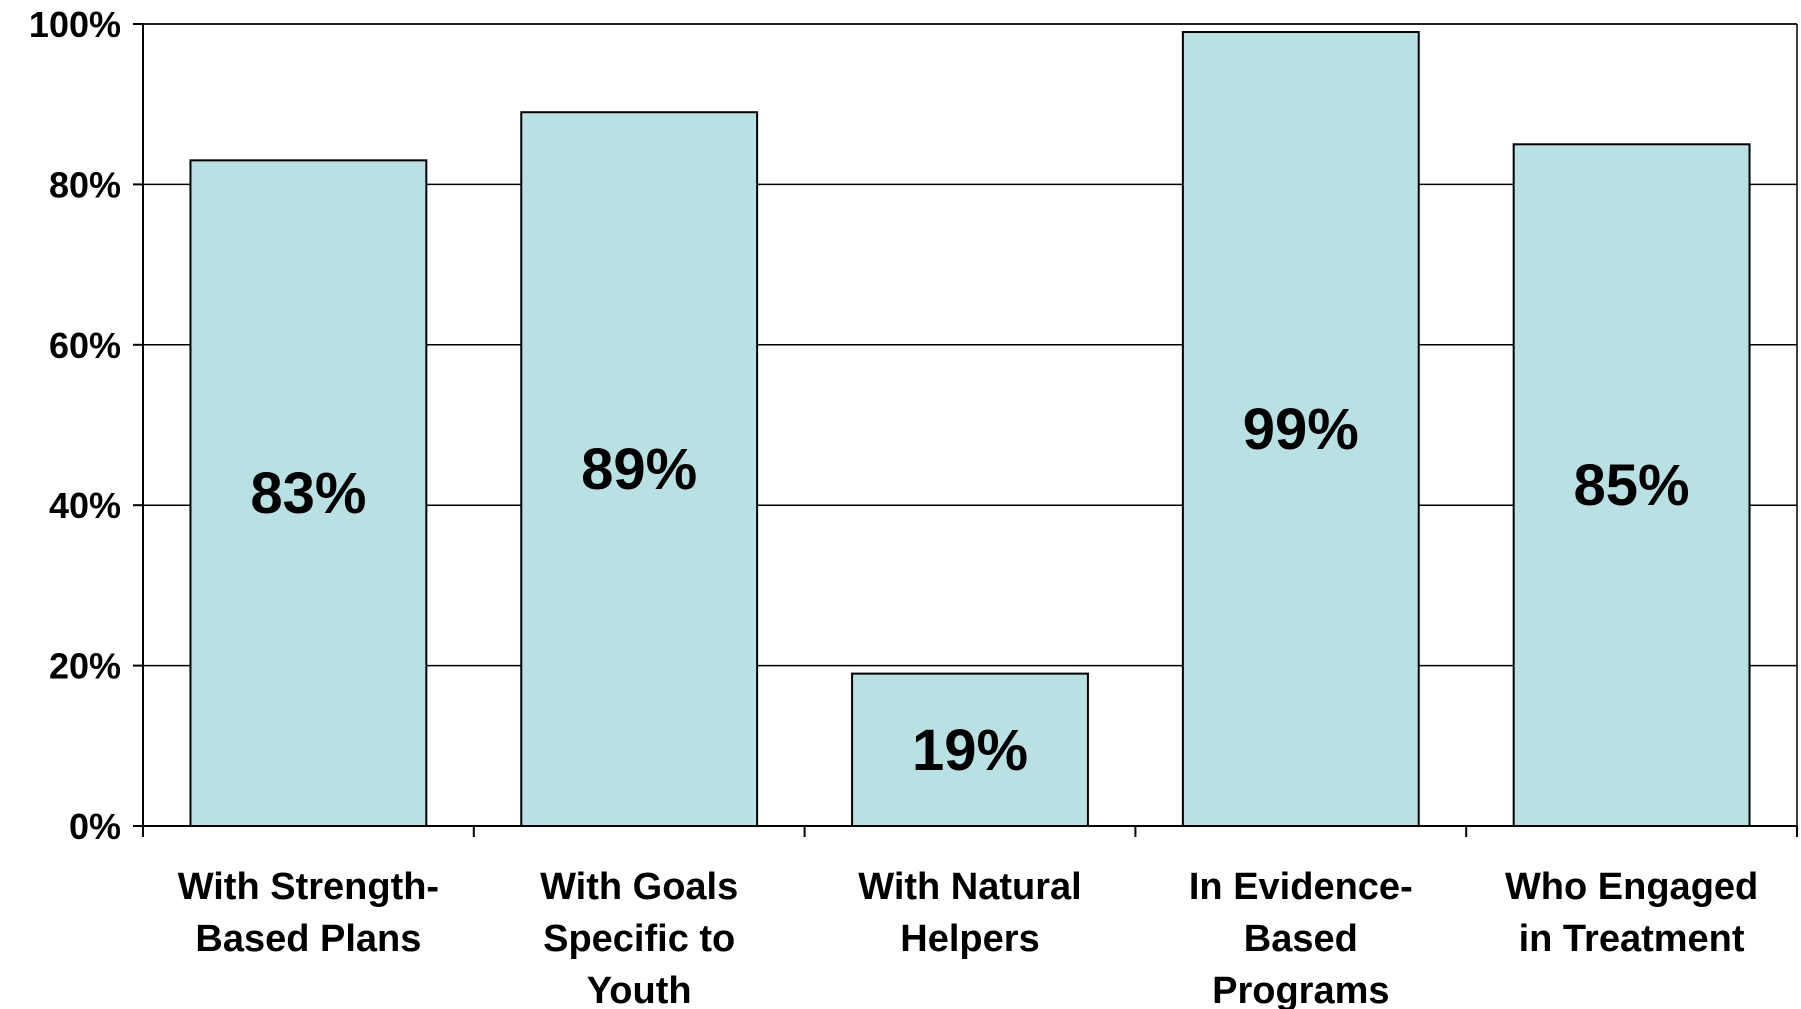 The height and width of the screenshot is (1009, 1801). I want to click on category-label-line: In Evidence-, so click(1301, 887).